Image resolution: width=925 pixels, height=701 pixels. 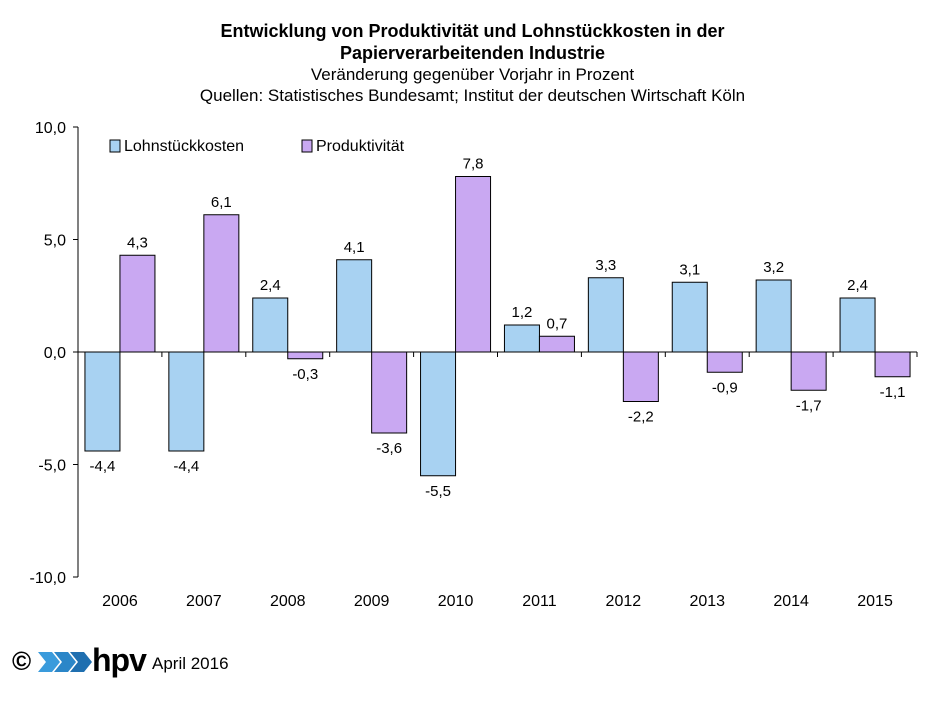 What do you see at coordinates (52, 466) in the screenshot?
I see `y-tick-label: -5,0` at bounding box center [52, 466].